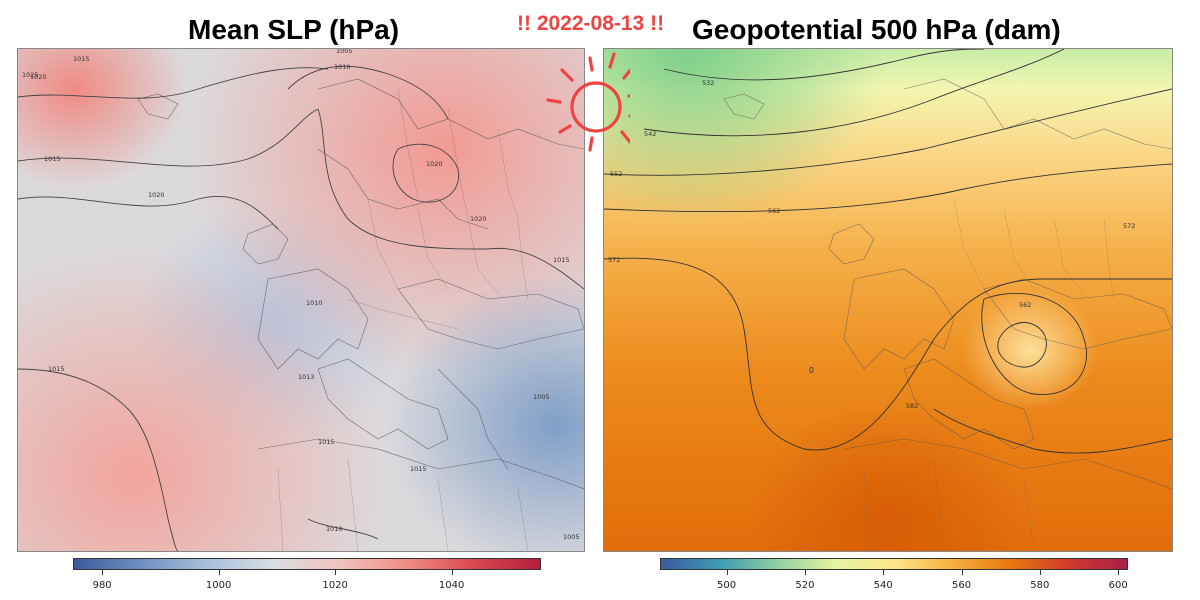 The width and height of the screenshot is (1200, 600). What do you see at coordinates (912, 406) in the screenshot?
I see `geopotential-contour-label: 582` at bounding box center [912, 406].